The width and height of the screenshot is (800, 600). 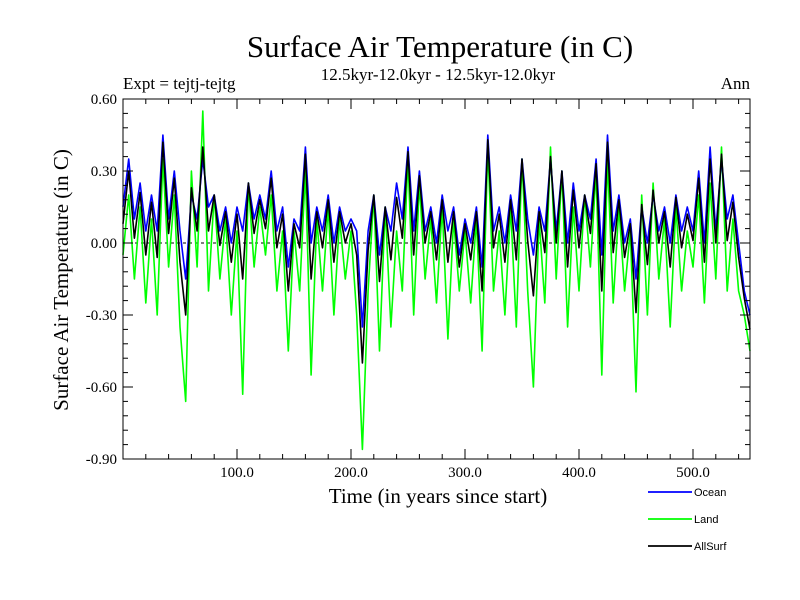 I want to click on x-tick-label: 500.0, so click(x=693, y=473).